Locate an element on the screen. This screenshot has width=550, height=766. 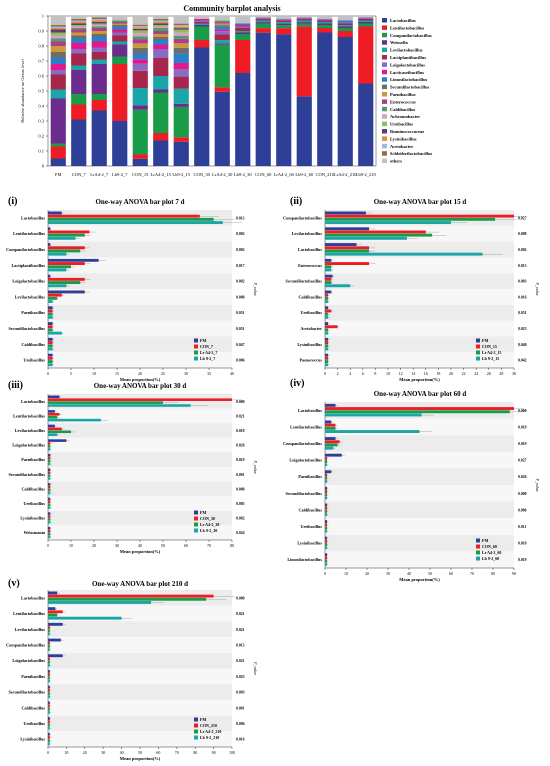
genus-label: Secundilactobacillus is located at coordinates (303, 281).